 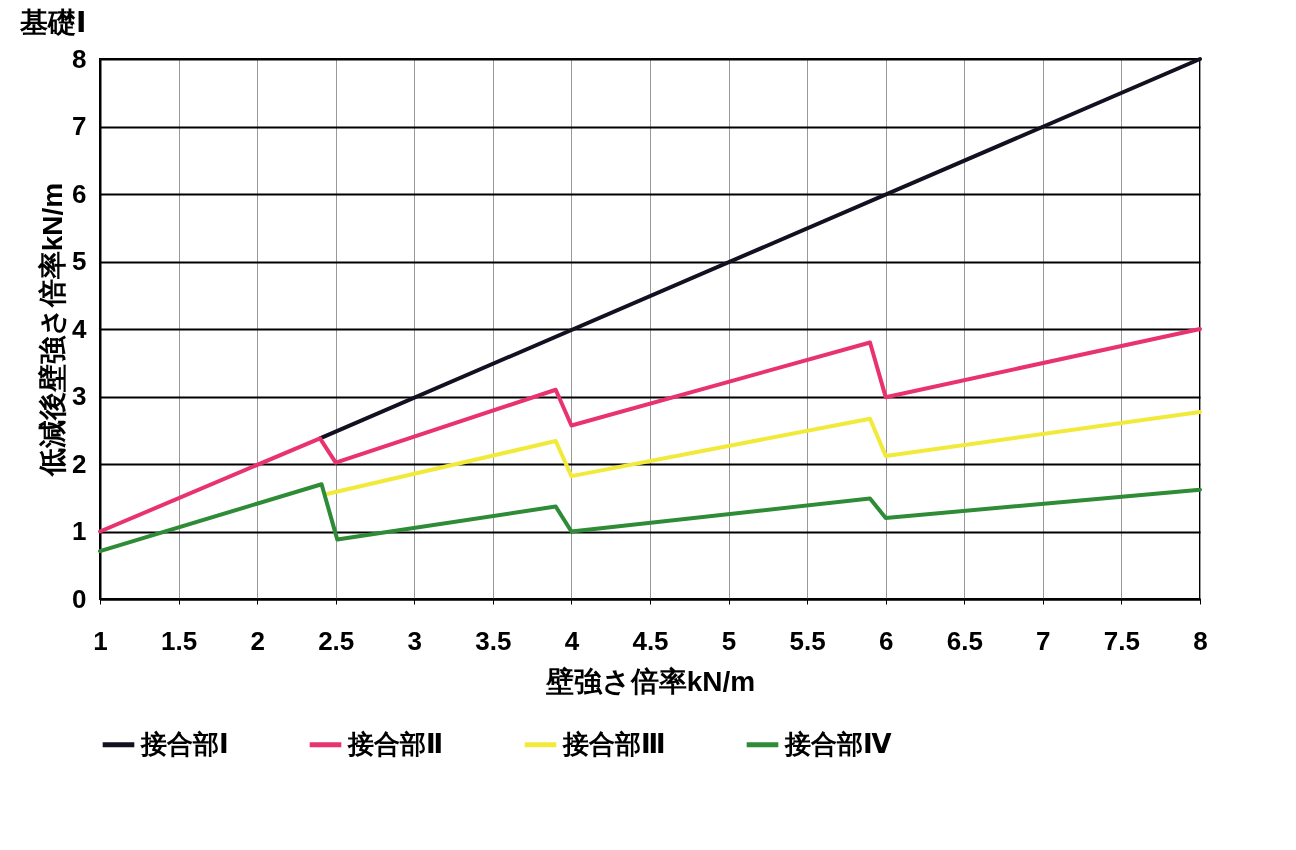 I want to click on y-tick-label: 3, so click(x=79, y=396).